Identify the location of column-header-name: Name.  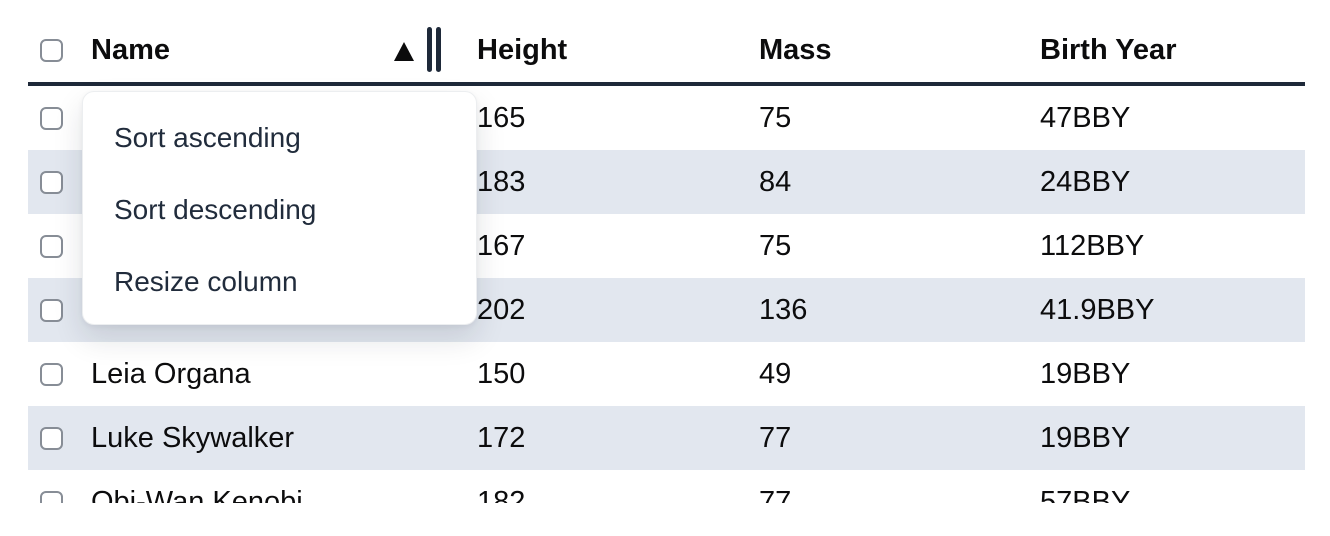
(130, 50).